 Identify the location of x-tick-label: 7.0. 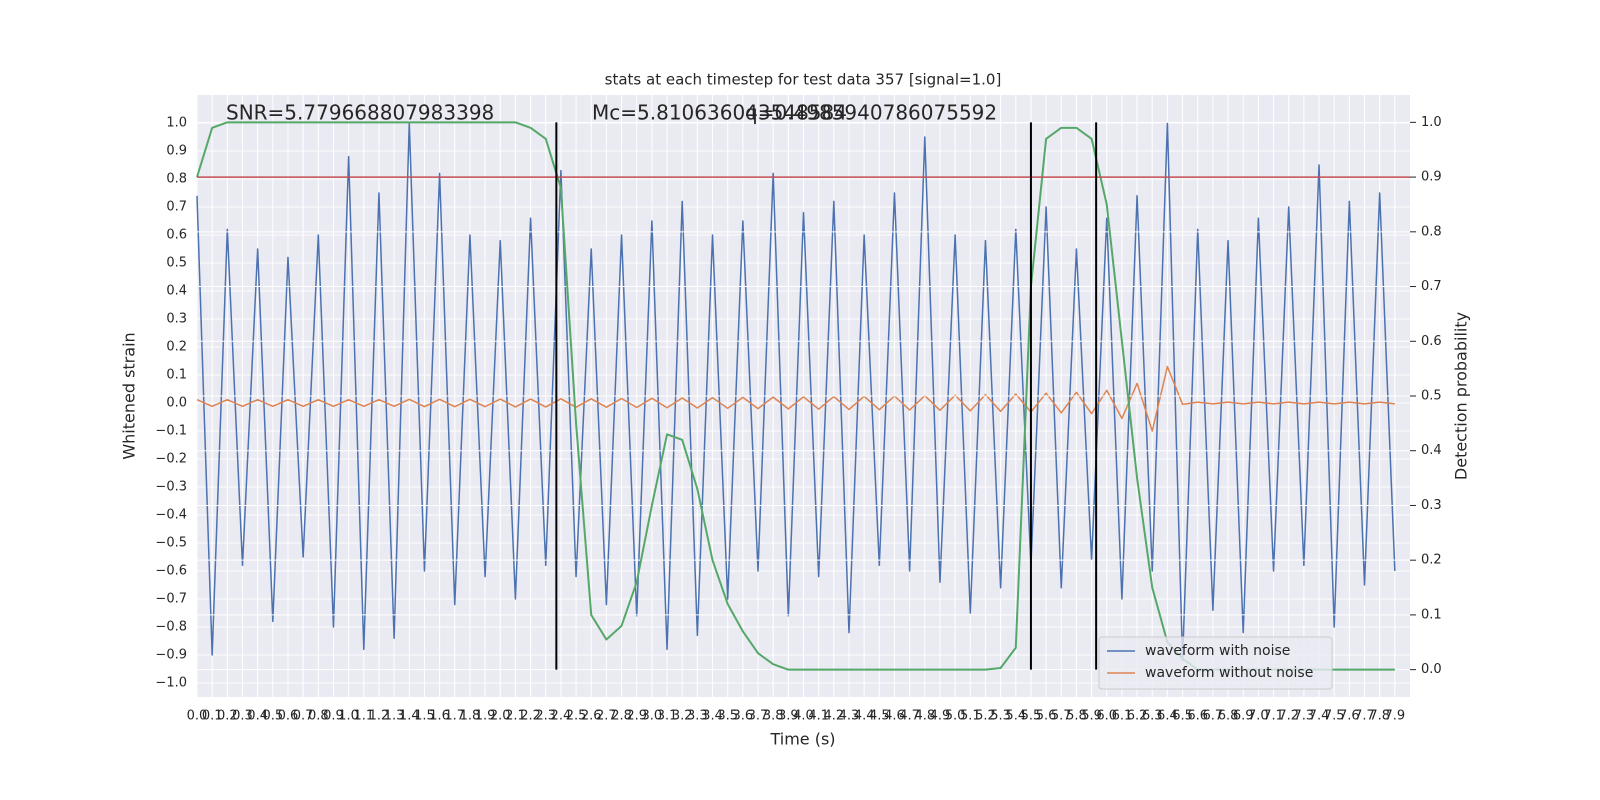
(1258, 716).